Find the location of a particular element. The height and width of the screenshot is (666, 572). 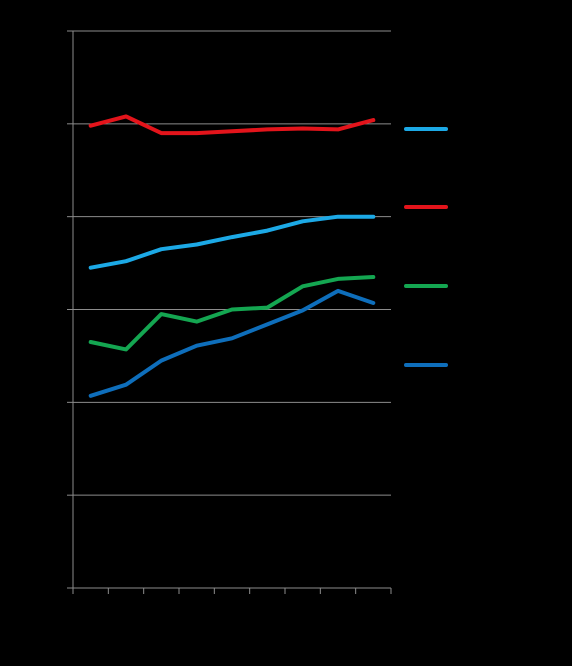

legend is located at coordinates (426, 247).